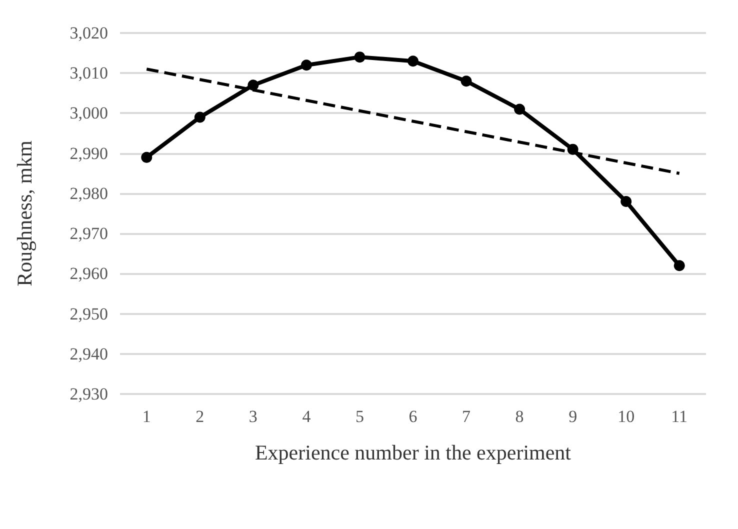 The image size is (738, 529). What do you see at coordinates (89, 73) in the screenshot?
I see `y-tick-label: 3,010` at bounding box center [89, 73].